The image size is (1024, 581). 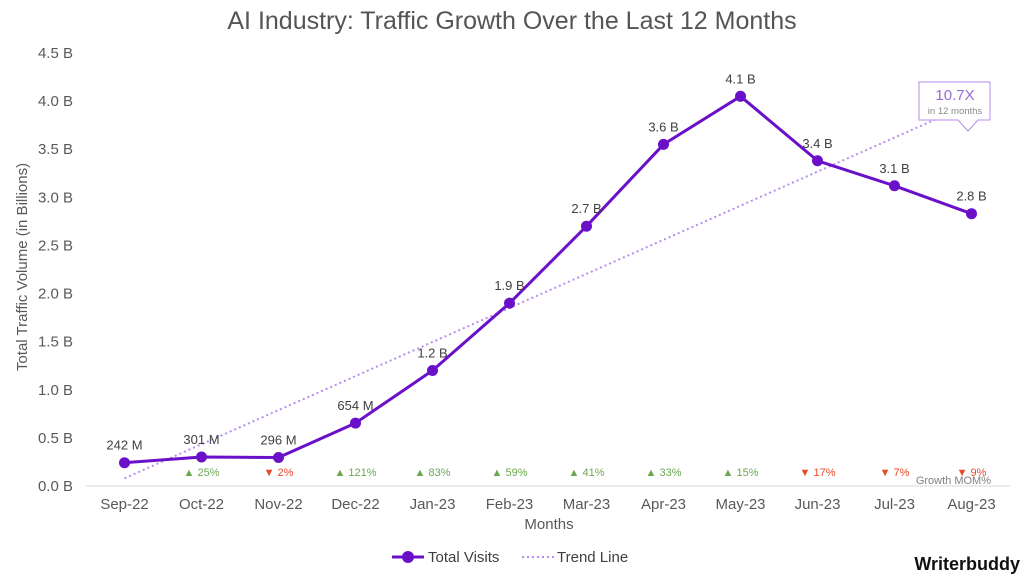 What do you see at coordinates (548, 524) in the screenshot?
I see `x-axis-title: Months` at bounding box center [548, 524].